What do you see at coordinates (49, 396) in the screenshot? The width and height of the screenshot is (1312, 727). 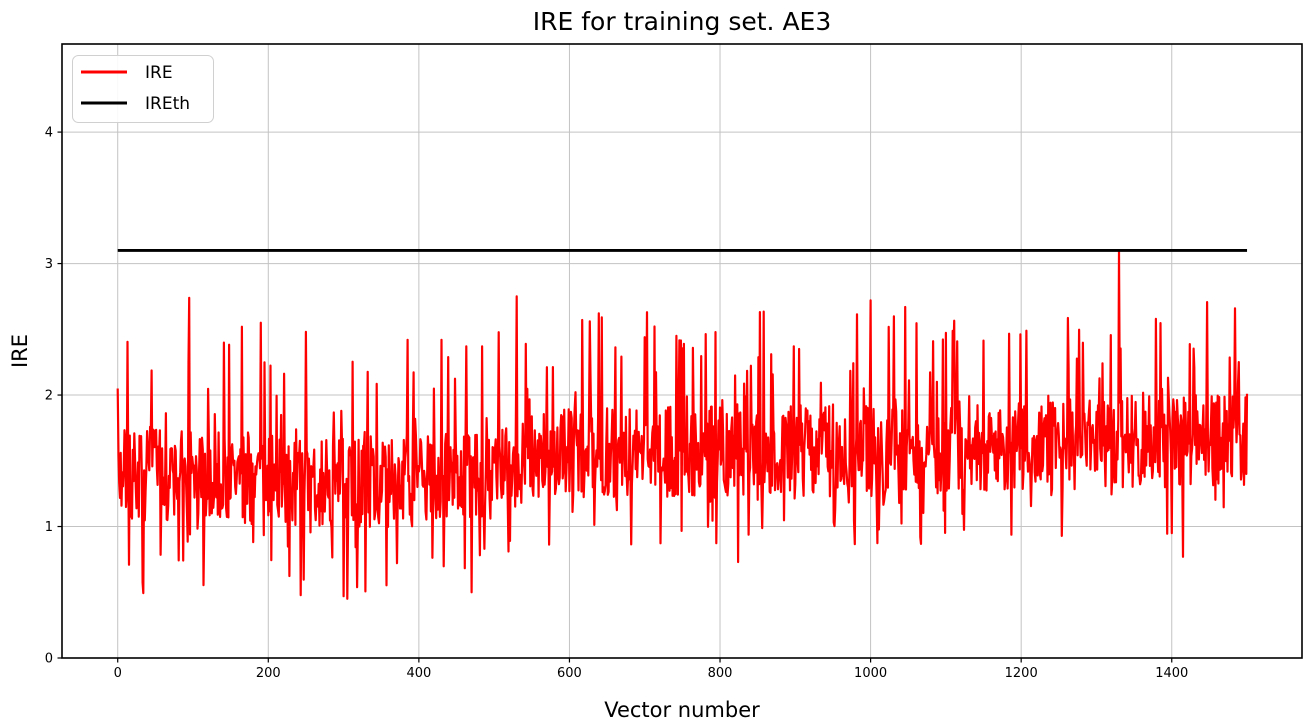 I see `y-tick-label: 2` at bounding box center [49, 396].